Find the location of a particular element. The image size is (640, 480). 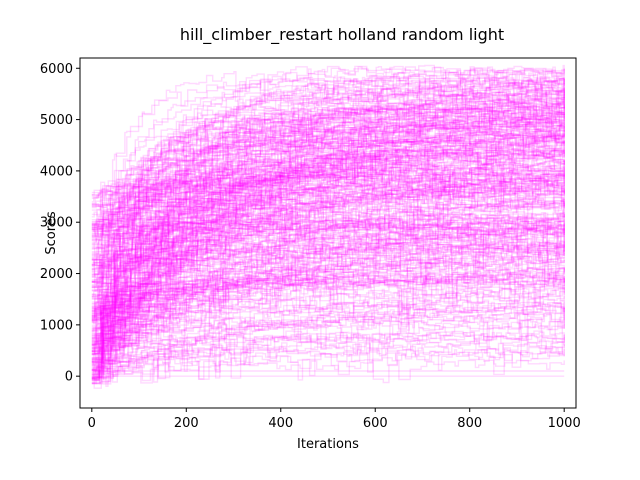

x-tick-label-1: 200 is located at coordinates (186, 423).